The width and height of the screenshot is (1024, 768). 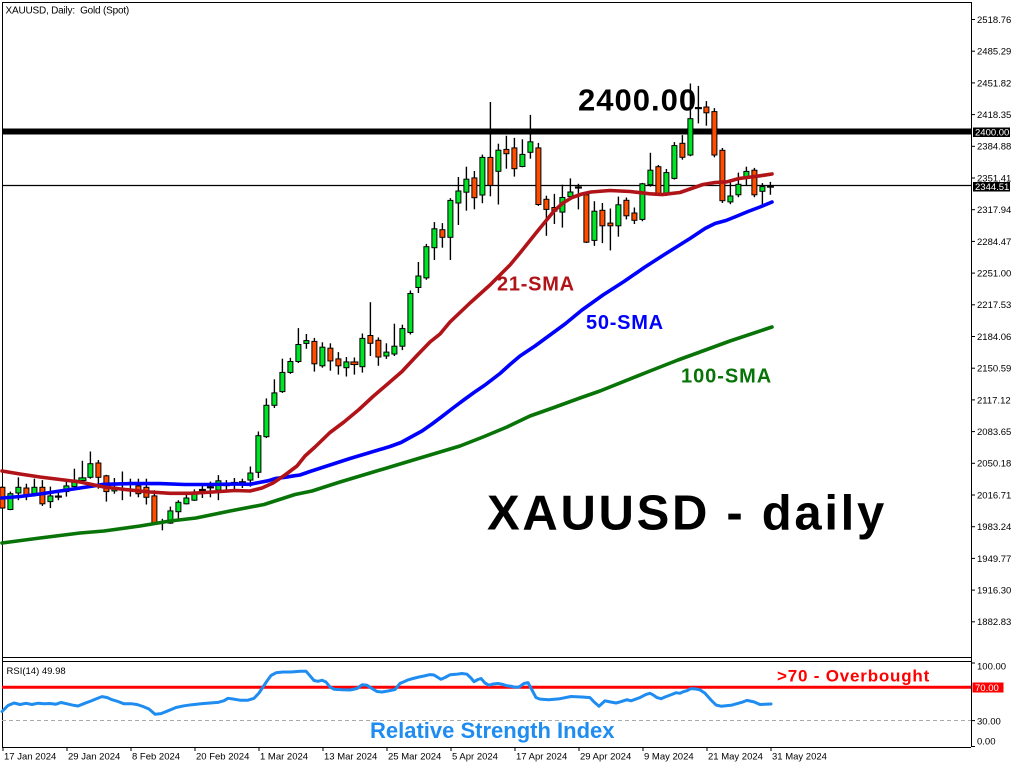 I want to click on svg-text: 31 May 2024, so click(x=799, y=757).